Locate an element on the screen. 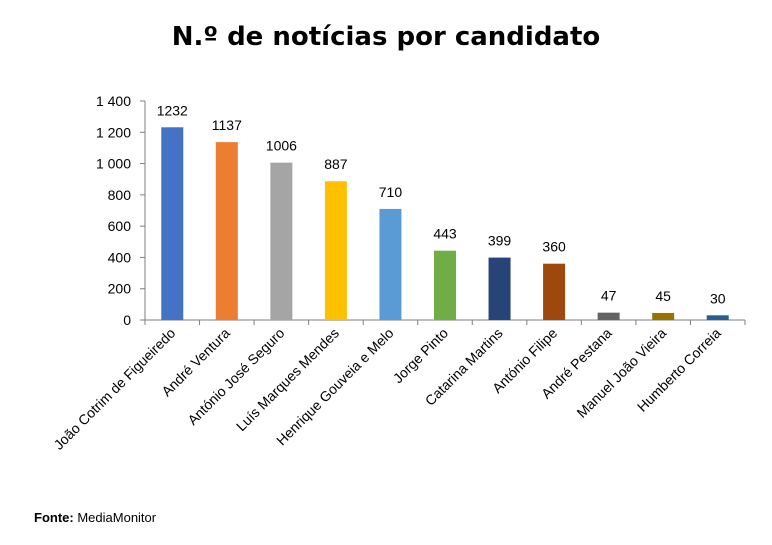 This screenshot has width=772, height=545. y-tick-label: 1 000 is located at coordinates (113, 164).